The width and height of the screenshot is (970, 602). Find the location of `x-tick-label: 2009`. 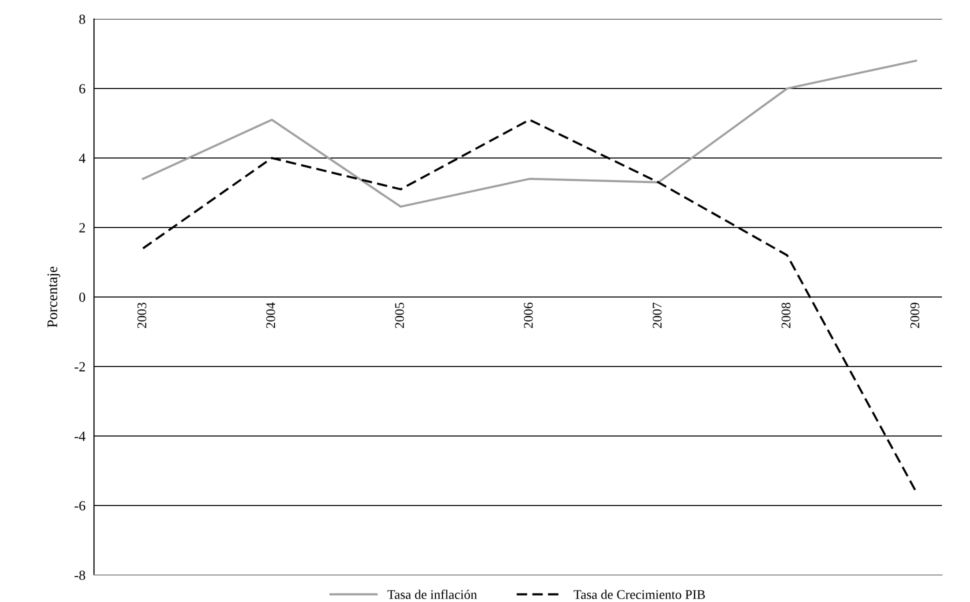

x-tick-label: 2009 is located at coordinates (915, 315).